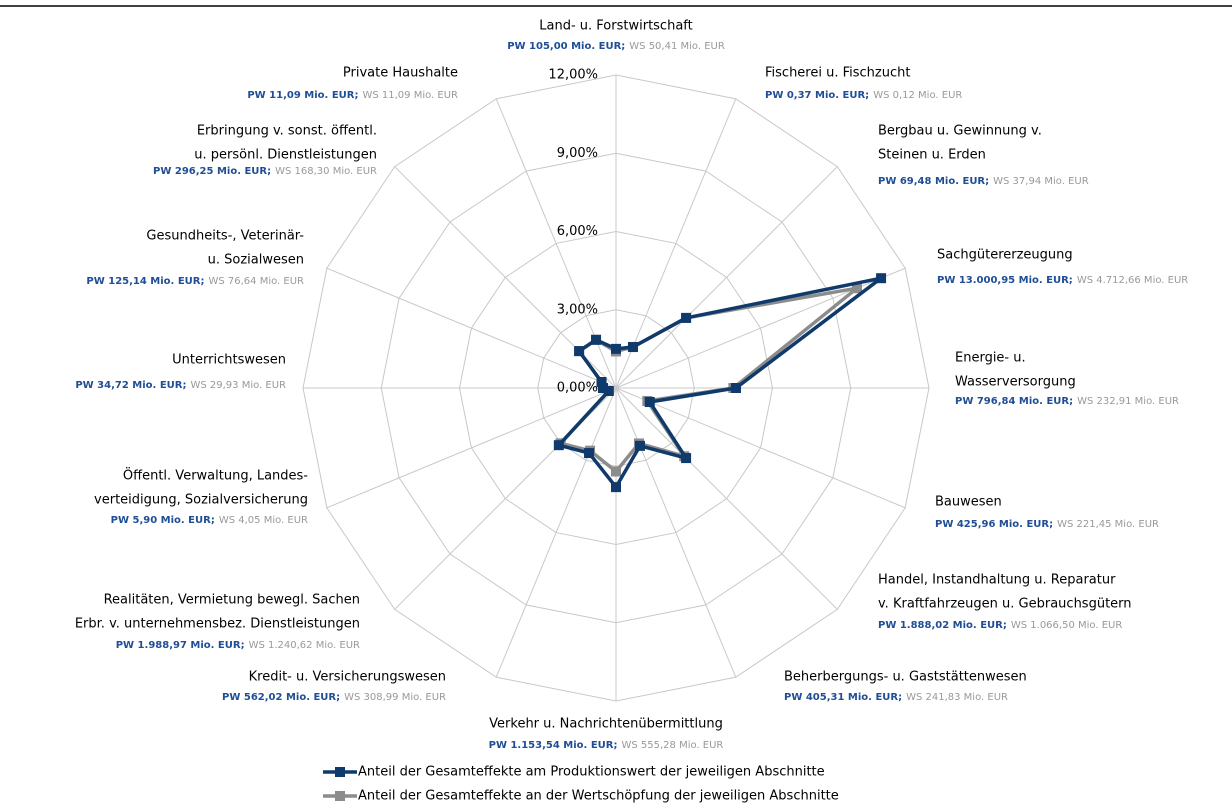 The width and height of the screenshot is (1232, 809). I want to click on category-note: PW 1.153,54 Mio. EUR; WS 555,28 Mio. EUR, so click(606, 745).